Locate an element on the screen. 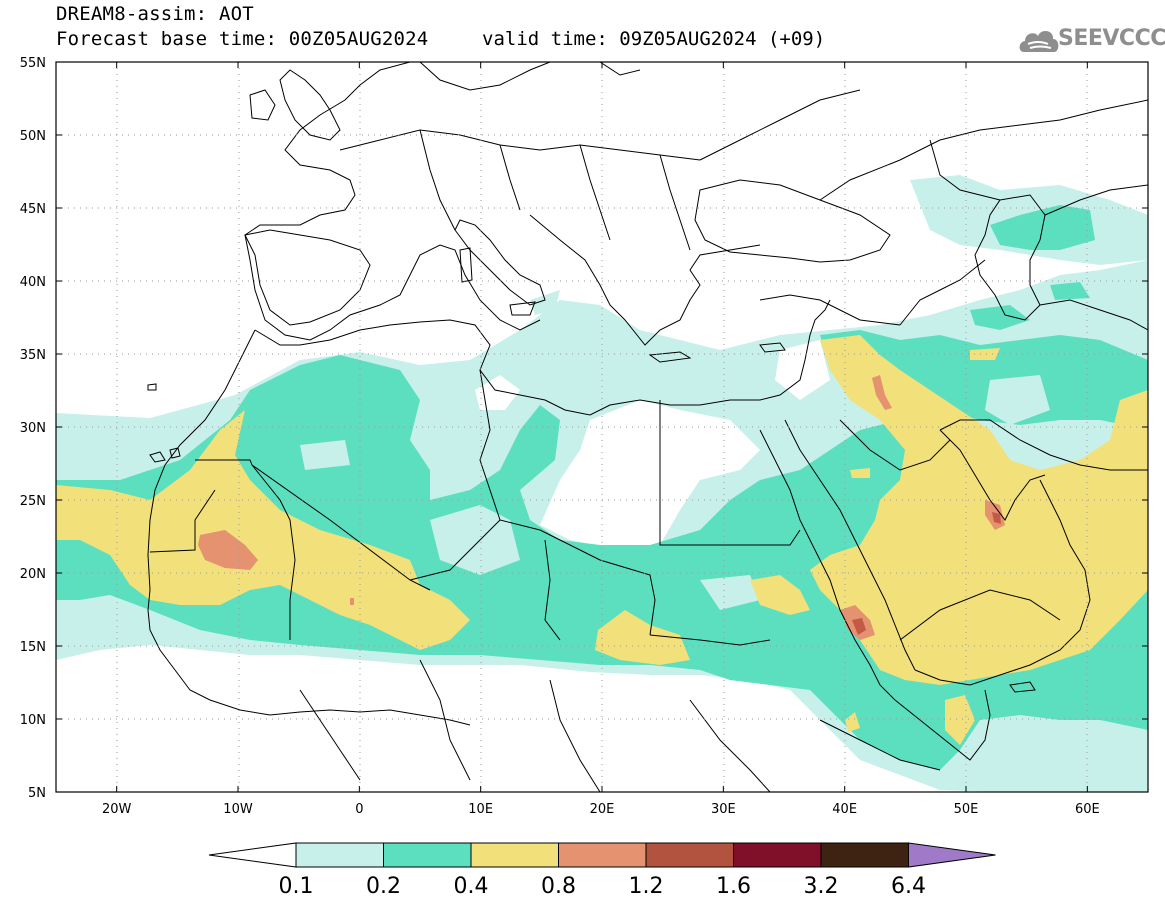 The height and width of the screenshot is (905, 1165). lat-tick-label: 35N is located at coordinates (33, 355).